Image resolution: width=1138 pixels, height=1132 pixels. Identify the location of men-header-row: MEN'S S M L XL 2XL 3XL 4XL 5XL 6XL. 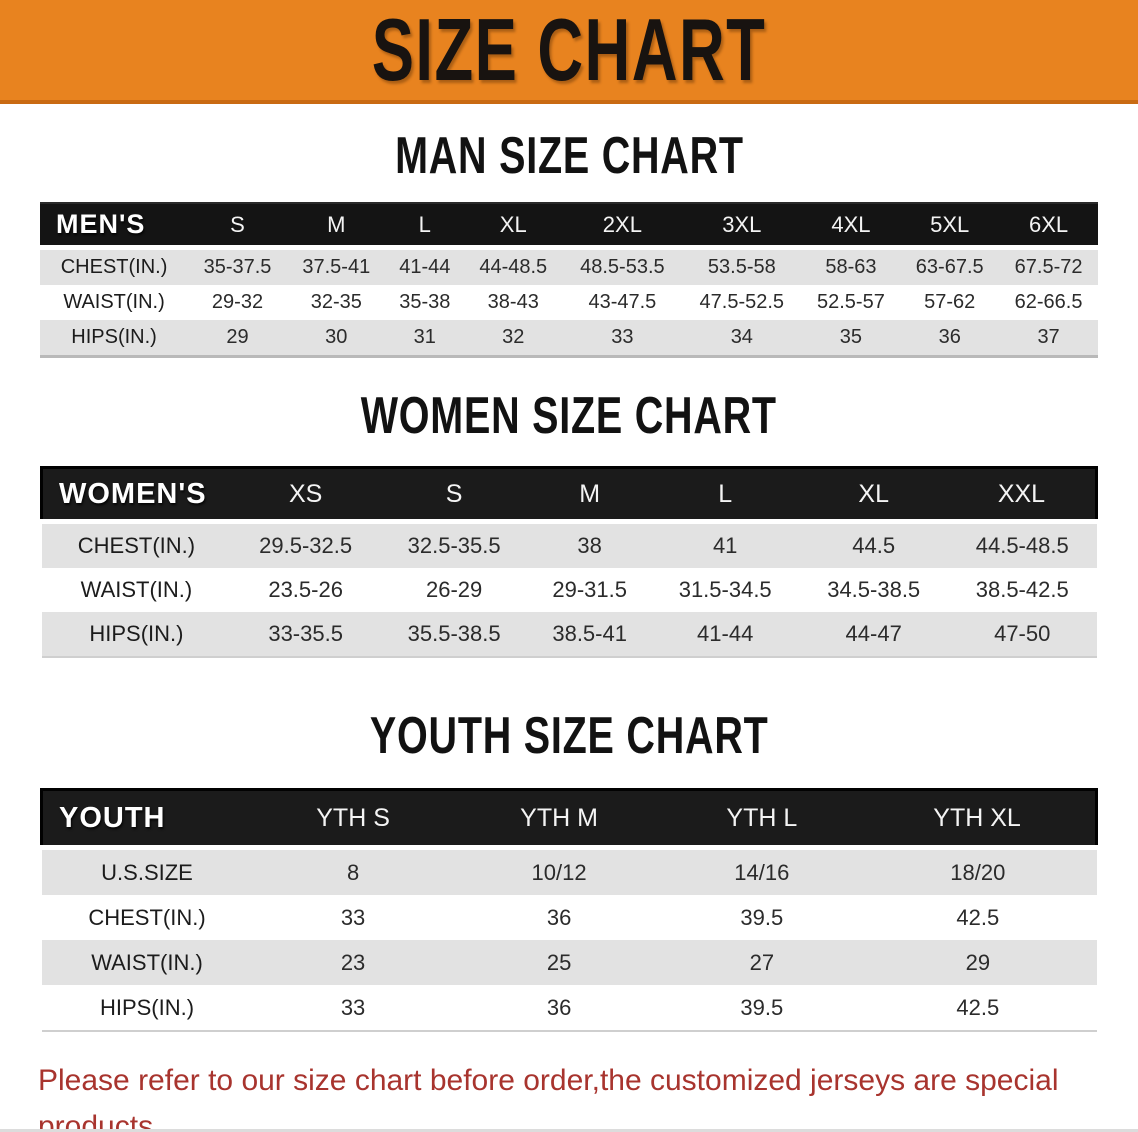
(569, 225).